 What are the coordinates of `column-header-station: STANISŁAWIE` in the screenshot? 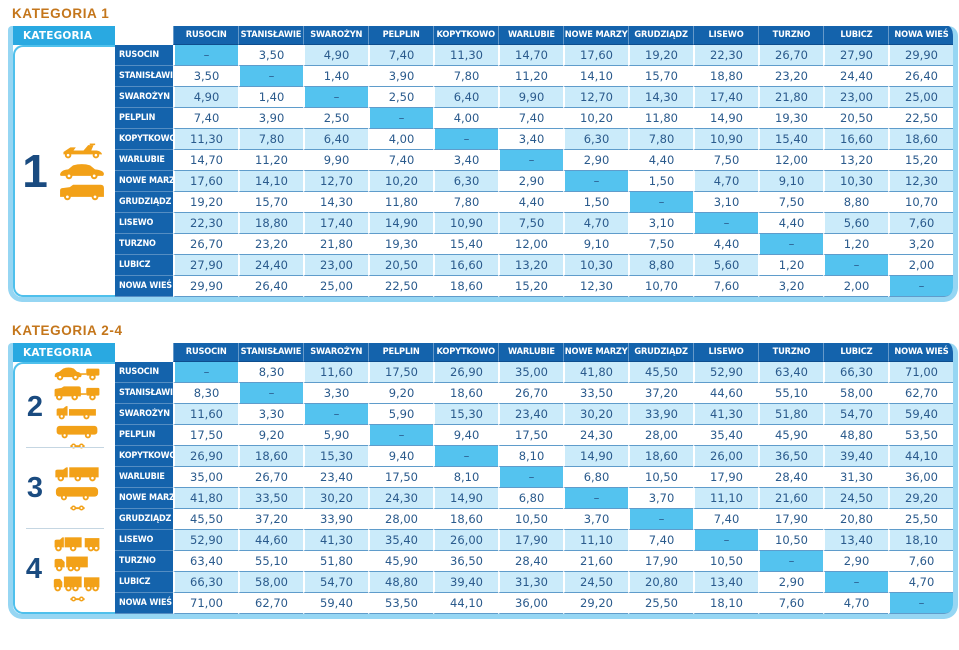 It's located at (270, 352).